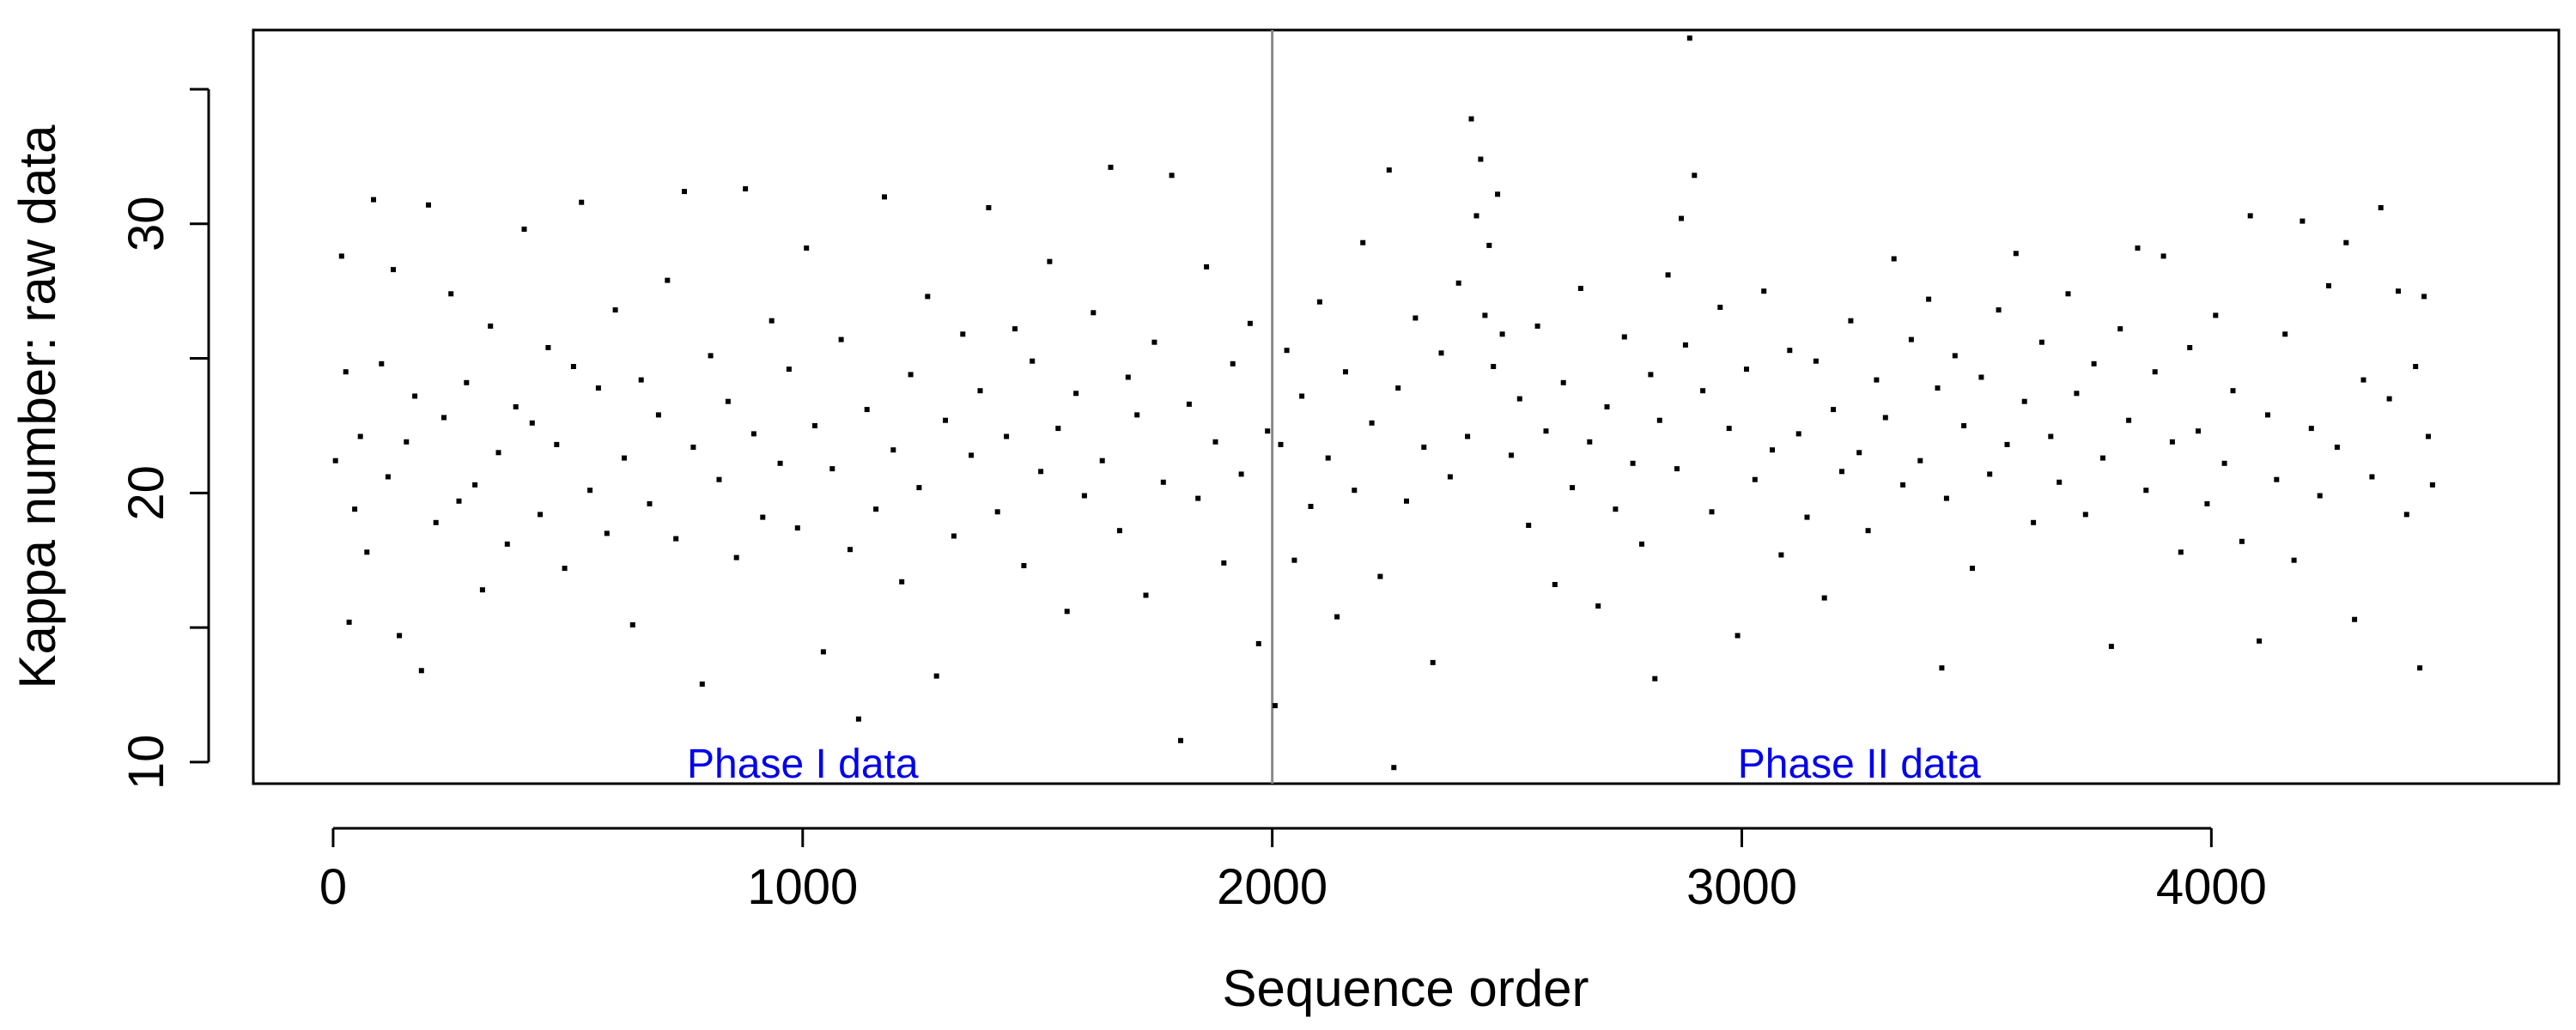 The height and width of the screenshot is (1030, 2576). What do you see at coordinates (1293, 871) in the screenshot?
I see `x-axis: 0 1000 2000 3000 4000` at bounding box center [1293, 871].